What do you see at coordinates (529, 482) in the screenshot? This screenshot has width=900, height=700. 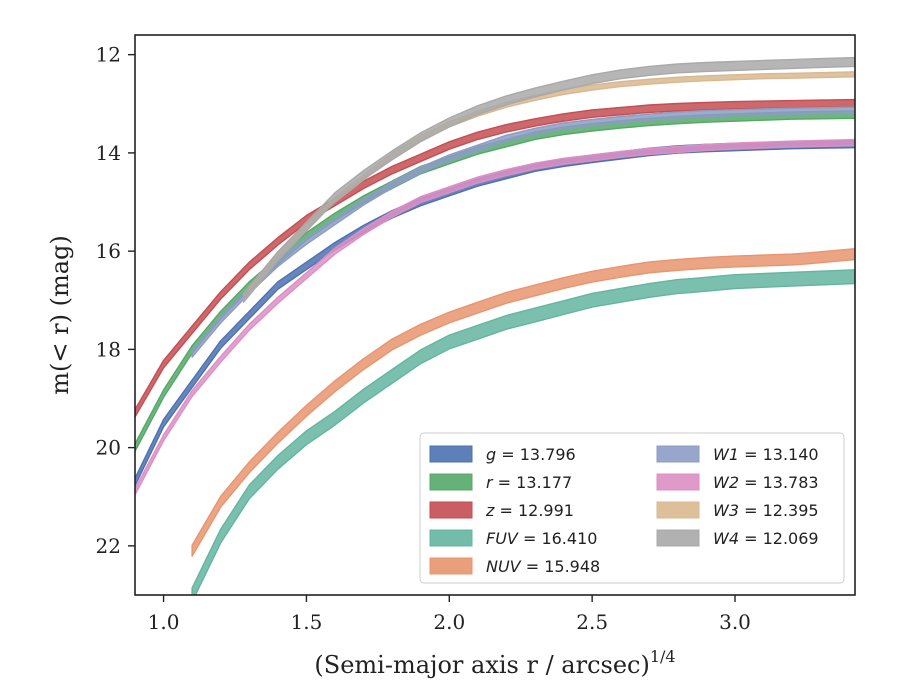 I see `legend-label: r = 13.177` at bounding box center [529, 482].